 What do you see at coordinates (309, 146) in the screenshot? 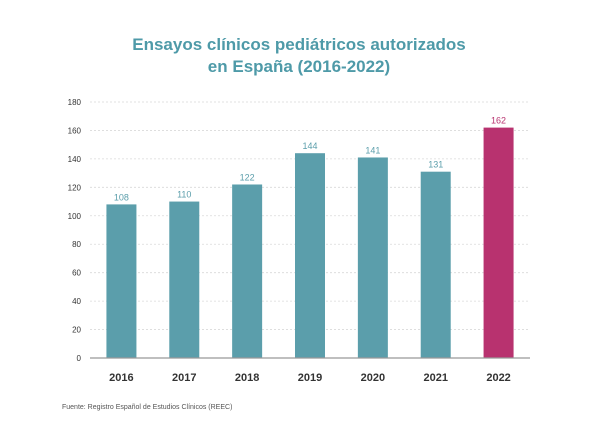
I see `bar-value-label: 144` at bounding box center [309, 146].